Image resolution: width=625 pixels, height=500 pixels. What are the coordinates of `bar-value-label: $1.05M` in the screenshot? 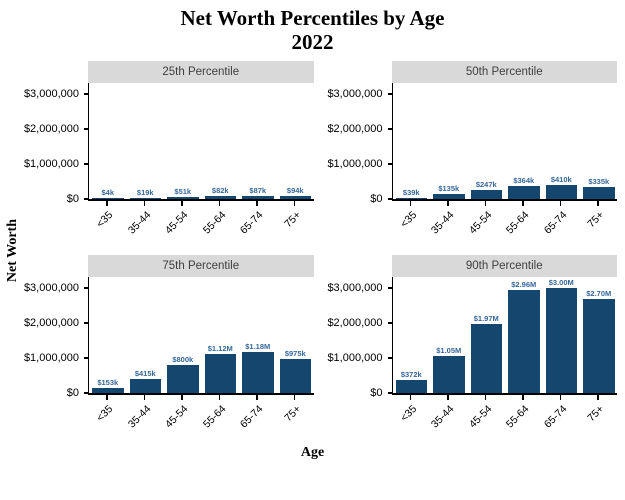 It's located at (449, 351).